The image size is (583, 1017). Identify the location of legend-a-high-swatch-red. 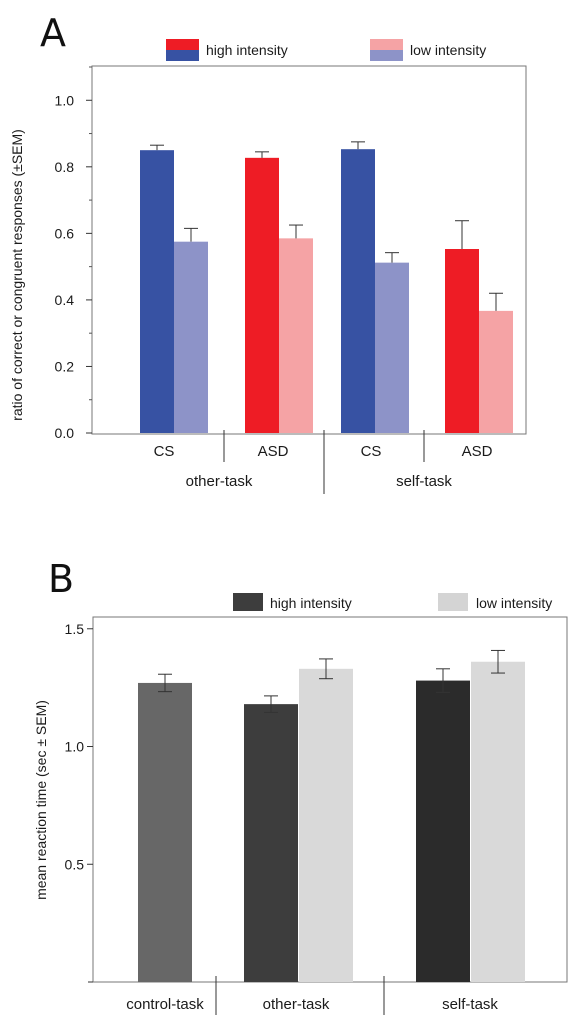
(182, 44).